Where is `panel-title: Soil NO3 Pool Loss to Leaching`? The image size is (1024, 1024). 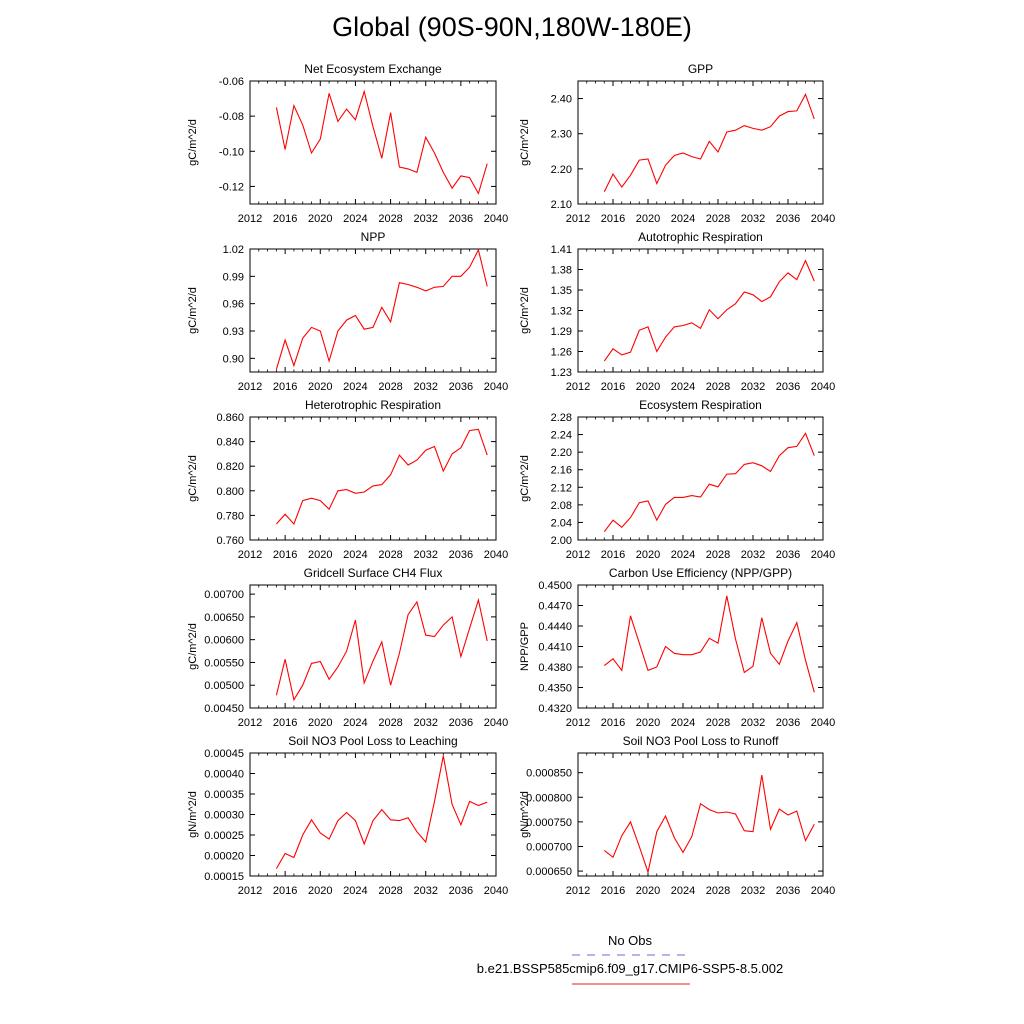
panel-title: Soil NO3 Pool Loss to Leaching is located at coordinates (372, 741).